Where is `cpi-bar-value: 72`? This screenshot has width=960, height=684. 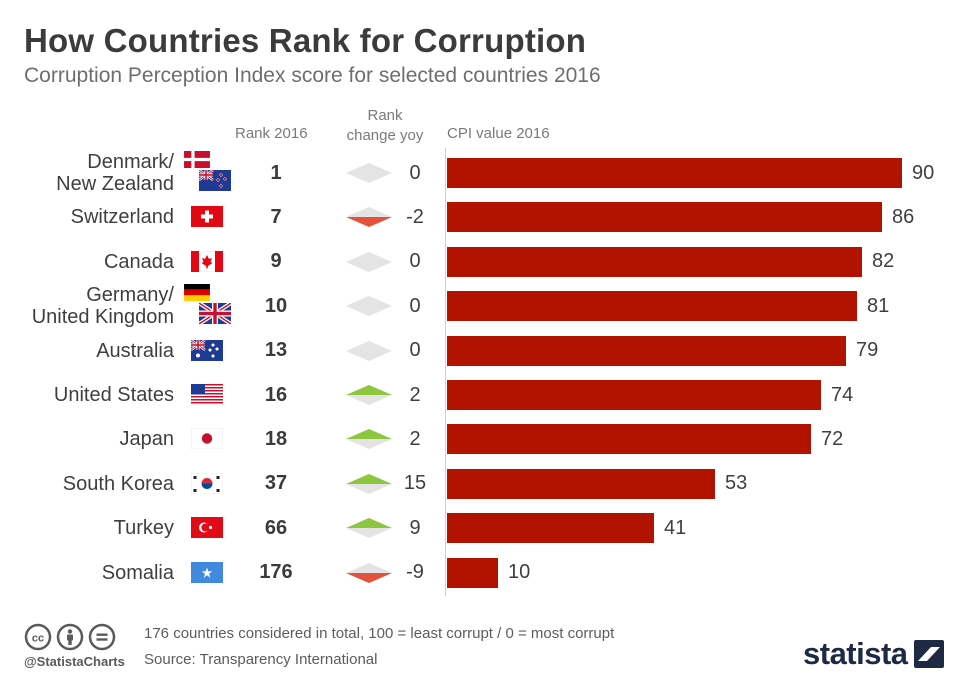 cpi-bar-value: 72 is located at coordinates (832, 438).